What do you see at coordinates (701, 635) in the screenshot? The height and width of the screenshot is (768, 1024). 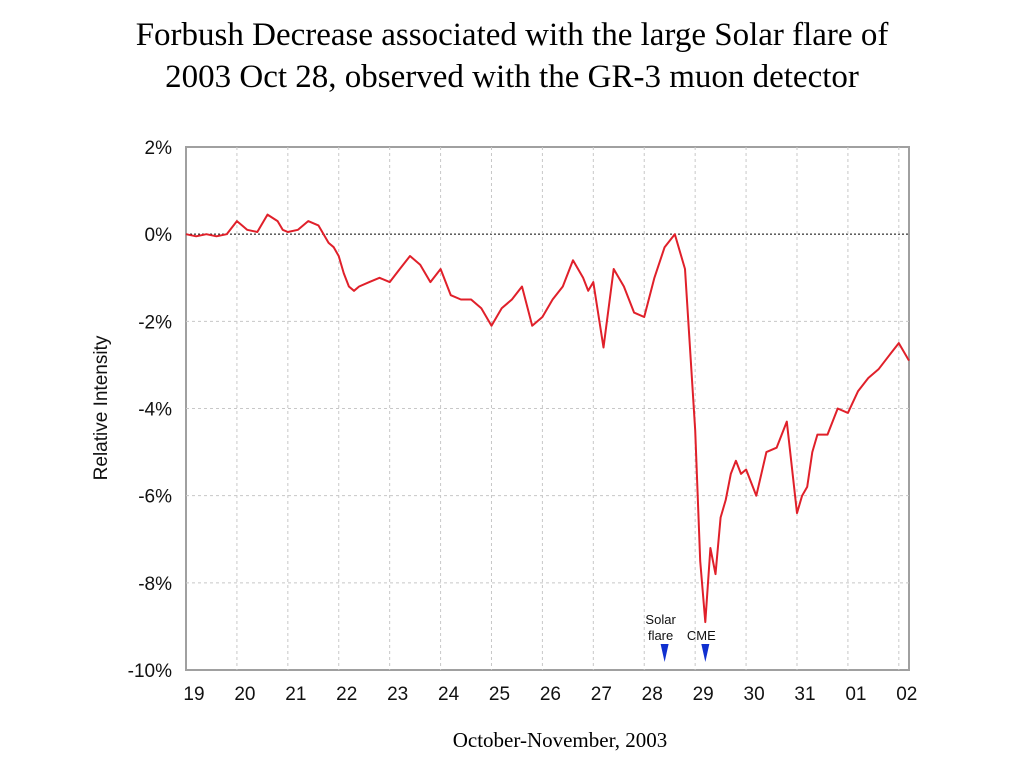 I see `cme-label: CME` at bounding box center [701, 635].